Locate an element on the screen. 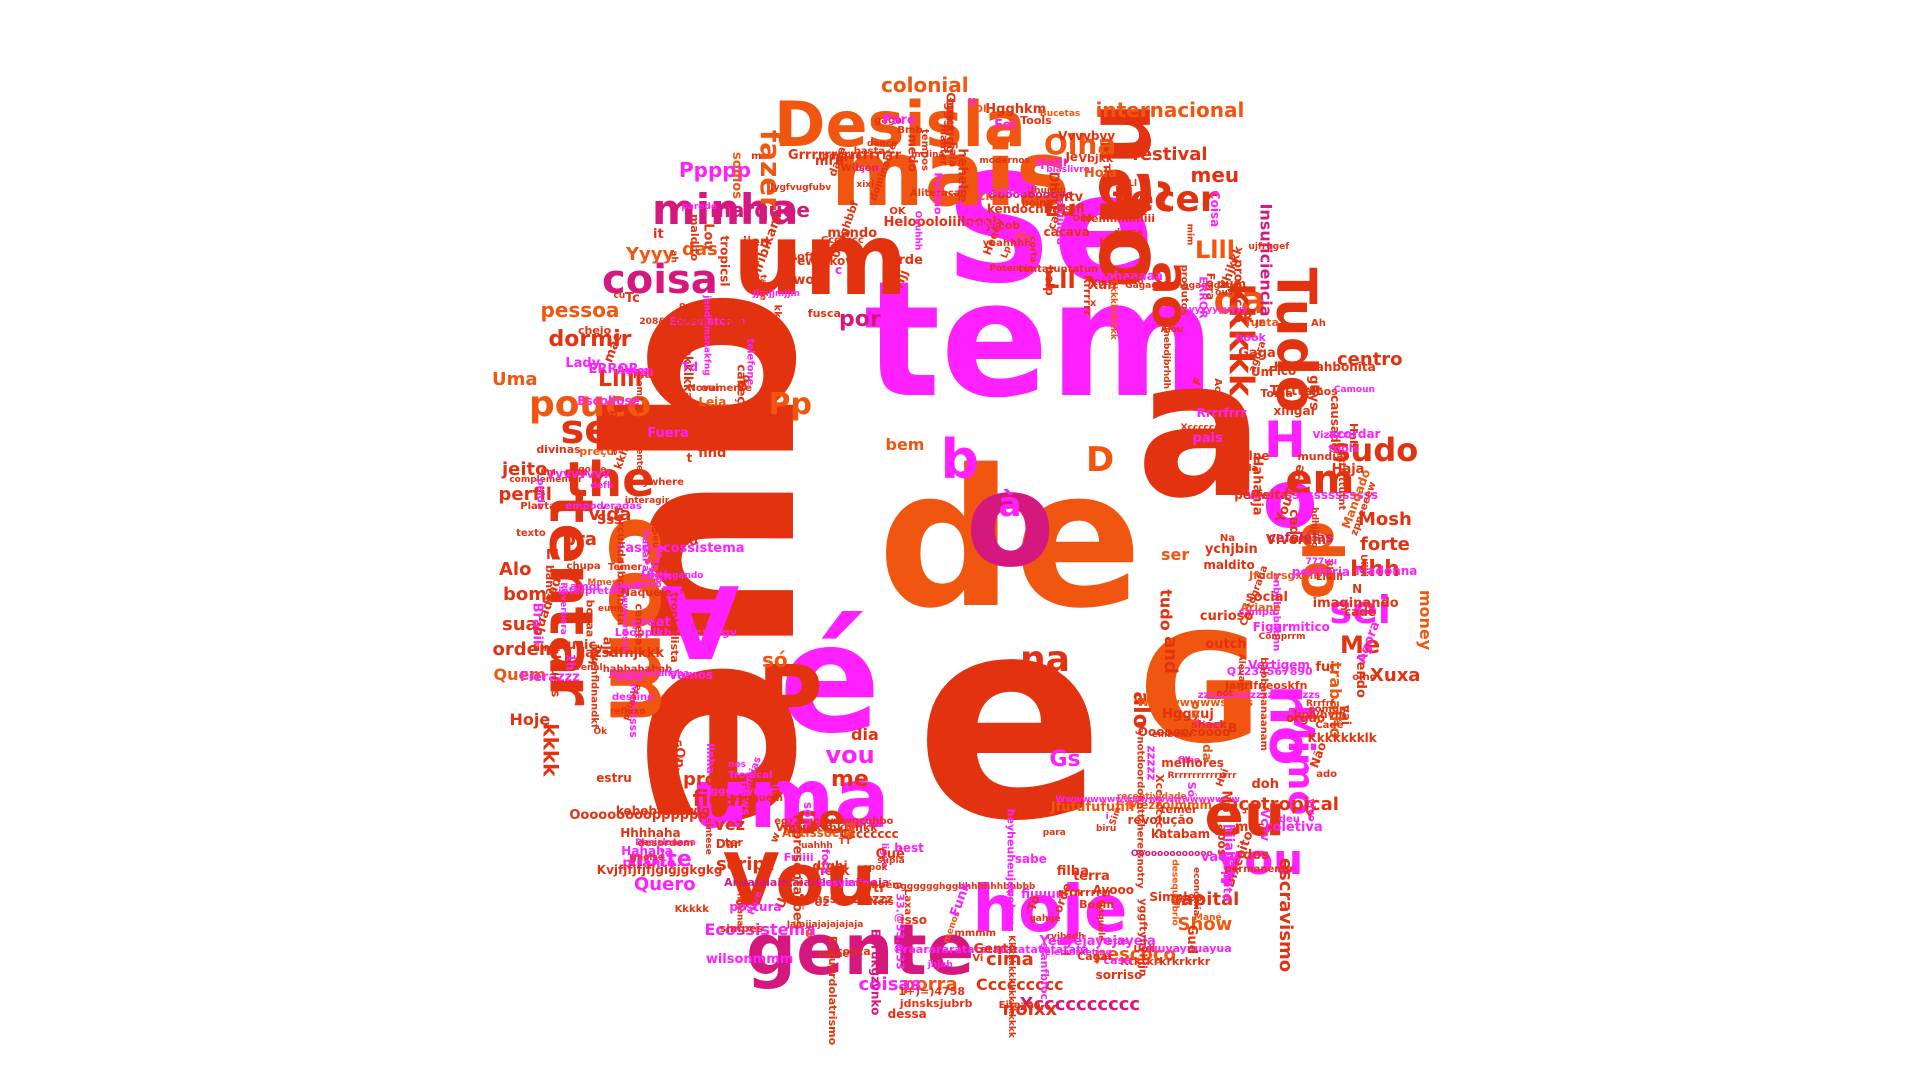 The image size is (1920, 1080). cloud-word: luula is located at coordinates (629, 678).